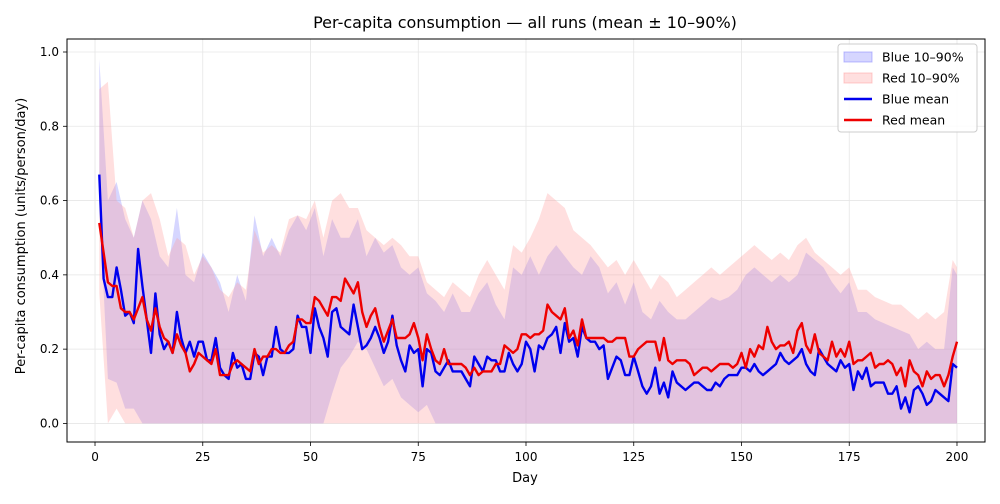 This screenshot has width=1000, height=504. I want to click on y-tick-label: 0.6, so click(49, 201).